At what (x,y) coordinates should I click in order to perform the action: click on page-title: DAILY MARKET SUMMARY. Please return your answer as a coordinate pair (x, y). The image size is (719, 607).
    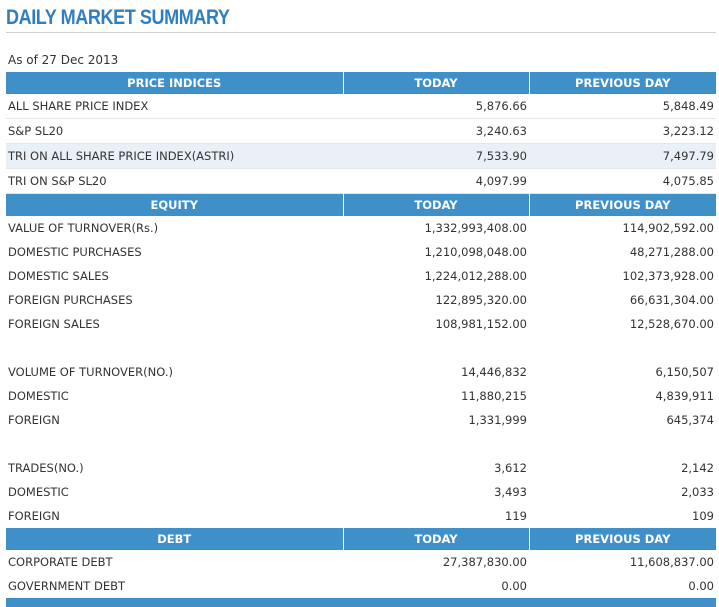
    Looking at the image, I should click on (118, 17).